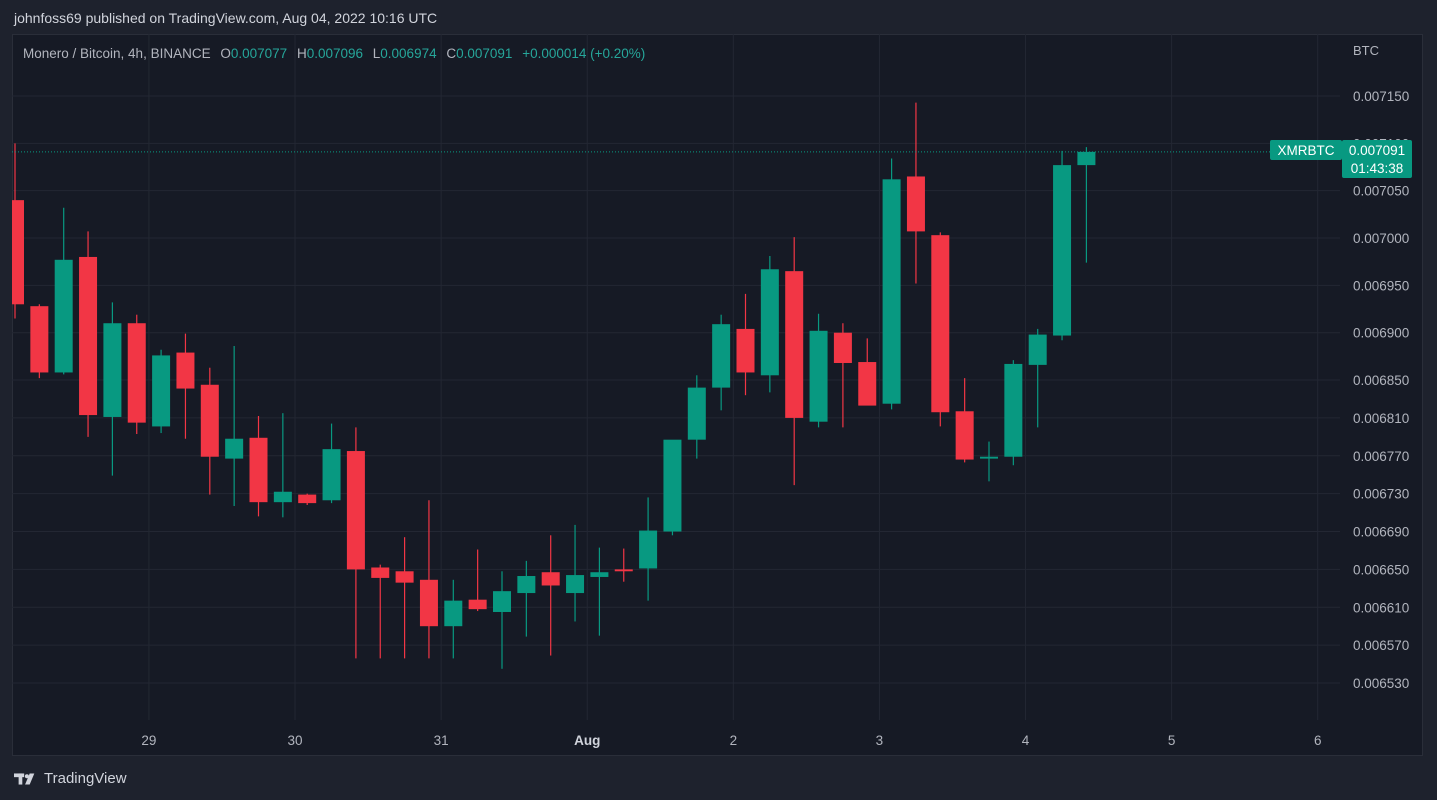  What do you see at coordinates (117, 53) in the screenshot?
I see `legend-symbol: Monero / Bitcoin, 4h, BINANCE` at bounding box center [117, 53].